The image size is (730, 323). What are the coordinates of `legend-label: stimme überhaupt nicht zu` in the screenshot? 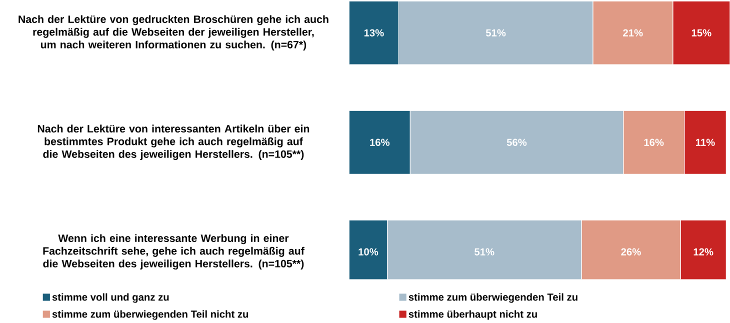 It's located at (472, 315).